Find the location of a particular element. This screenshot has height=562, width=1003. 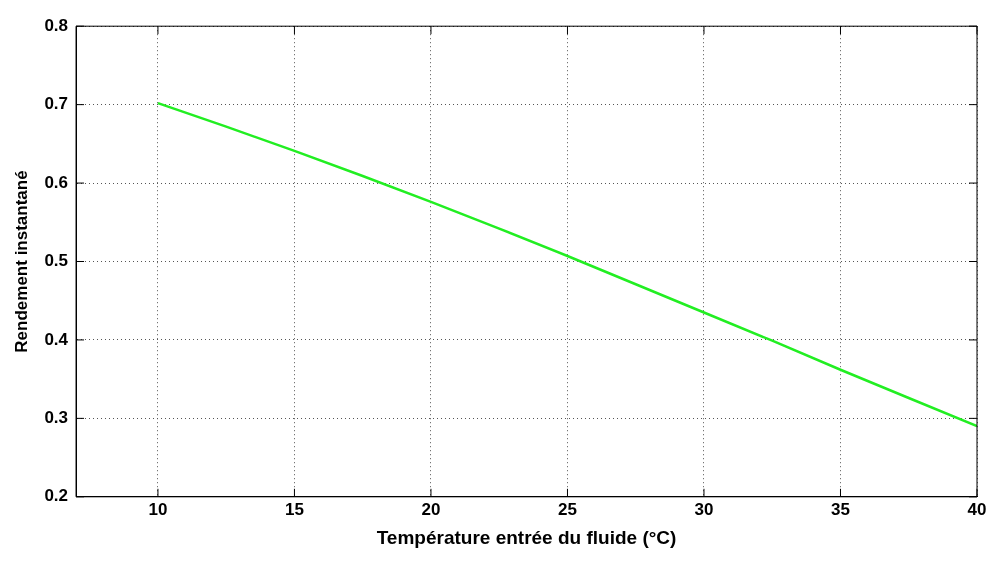

x-tick-label: 30 is located at coordinates (704, 509).